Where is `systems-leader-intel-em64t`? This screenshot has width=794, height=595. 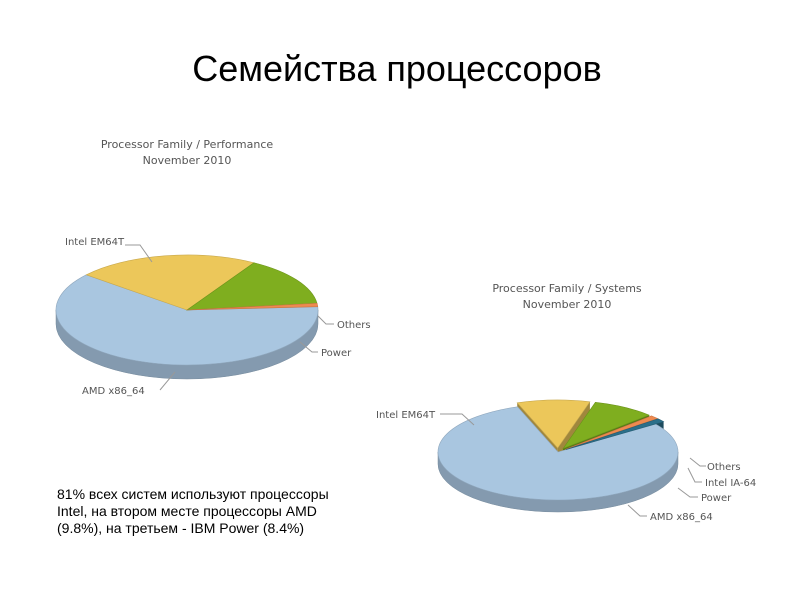
systems-leader-intel-em64t is located at coordinates (457, 419).